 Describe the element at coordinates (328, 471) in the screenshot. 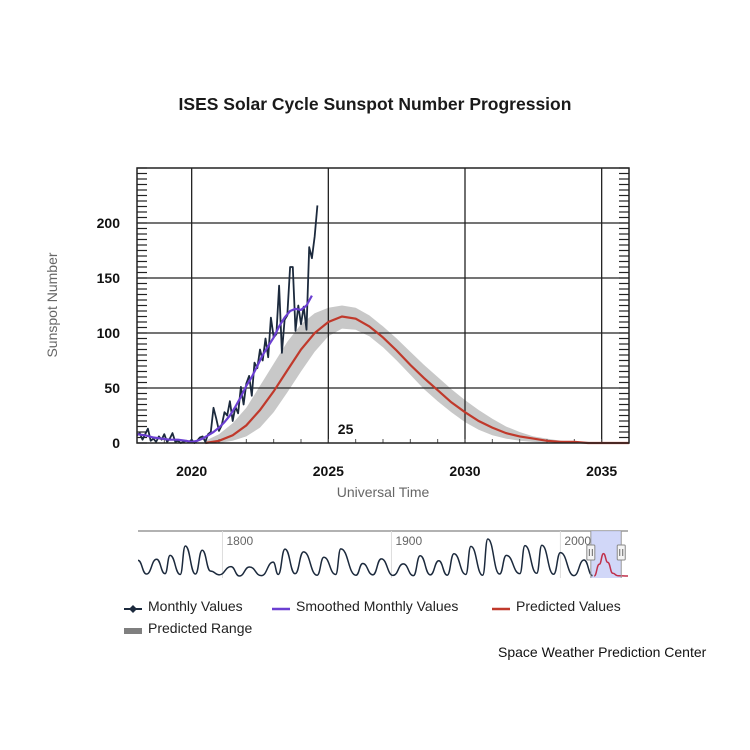

I see `x-tick-label: 2025` at that location.